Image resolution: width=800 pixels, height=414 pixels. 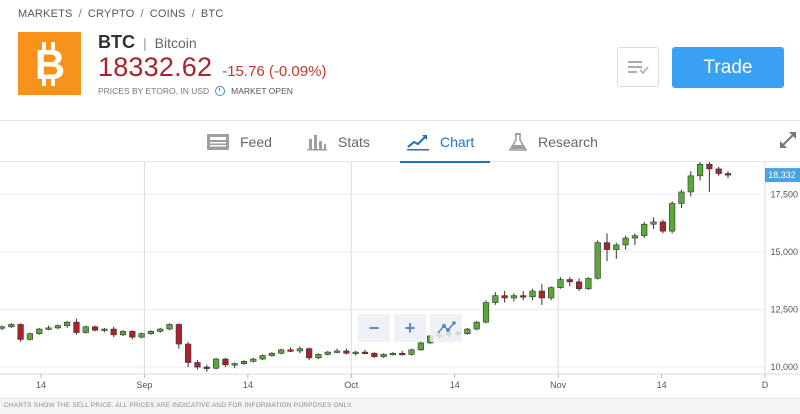 What do you see at coordinates (518, 141) in the screenshot?
I see `flask-icon` at bounding box center [518, 141].